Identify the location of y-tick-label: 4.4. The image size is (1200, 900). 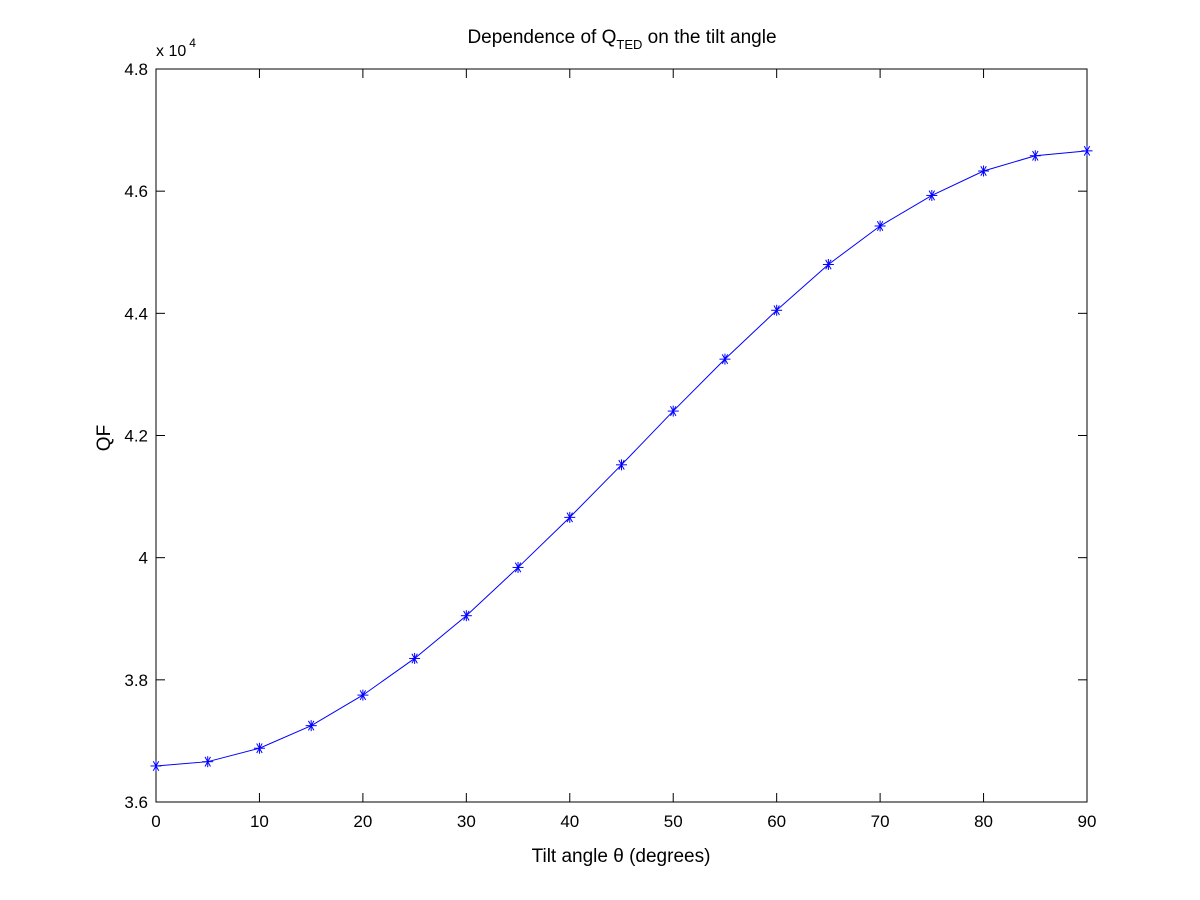
(136, 313).